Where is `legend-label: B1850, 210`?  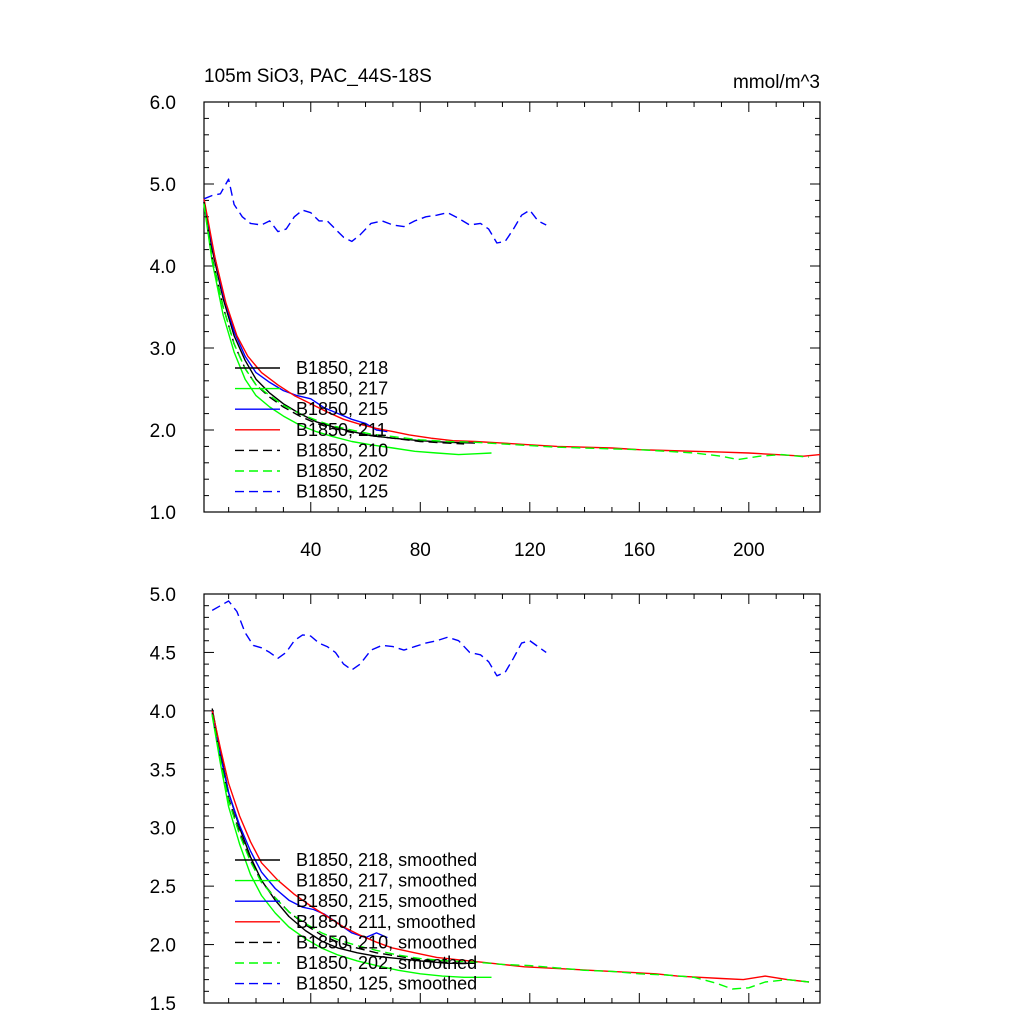 legend-label: B1850, 210 is located at coordinates (342, 450).